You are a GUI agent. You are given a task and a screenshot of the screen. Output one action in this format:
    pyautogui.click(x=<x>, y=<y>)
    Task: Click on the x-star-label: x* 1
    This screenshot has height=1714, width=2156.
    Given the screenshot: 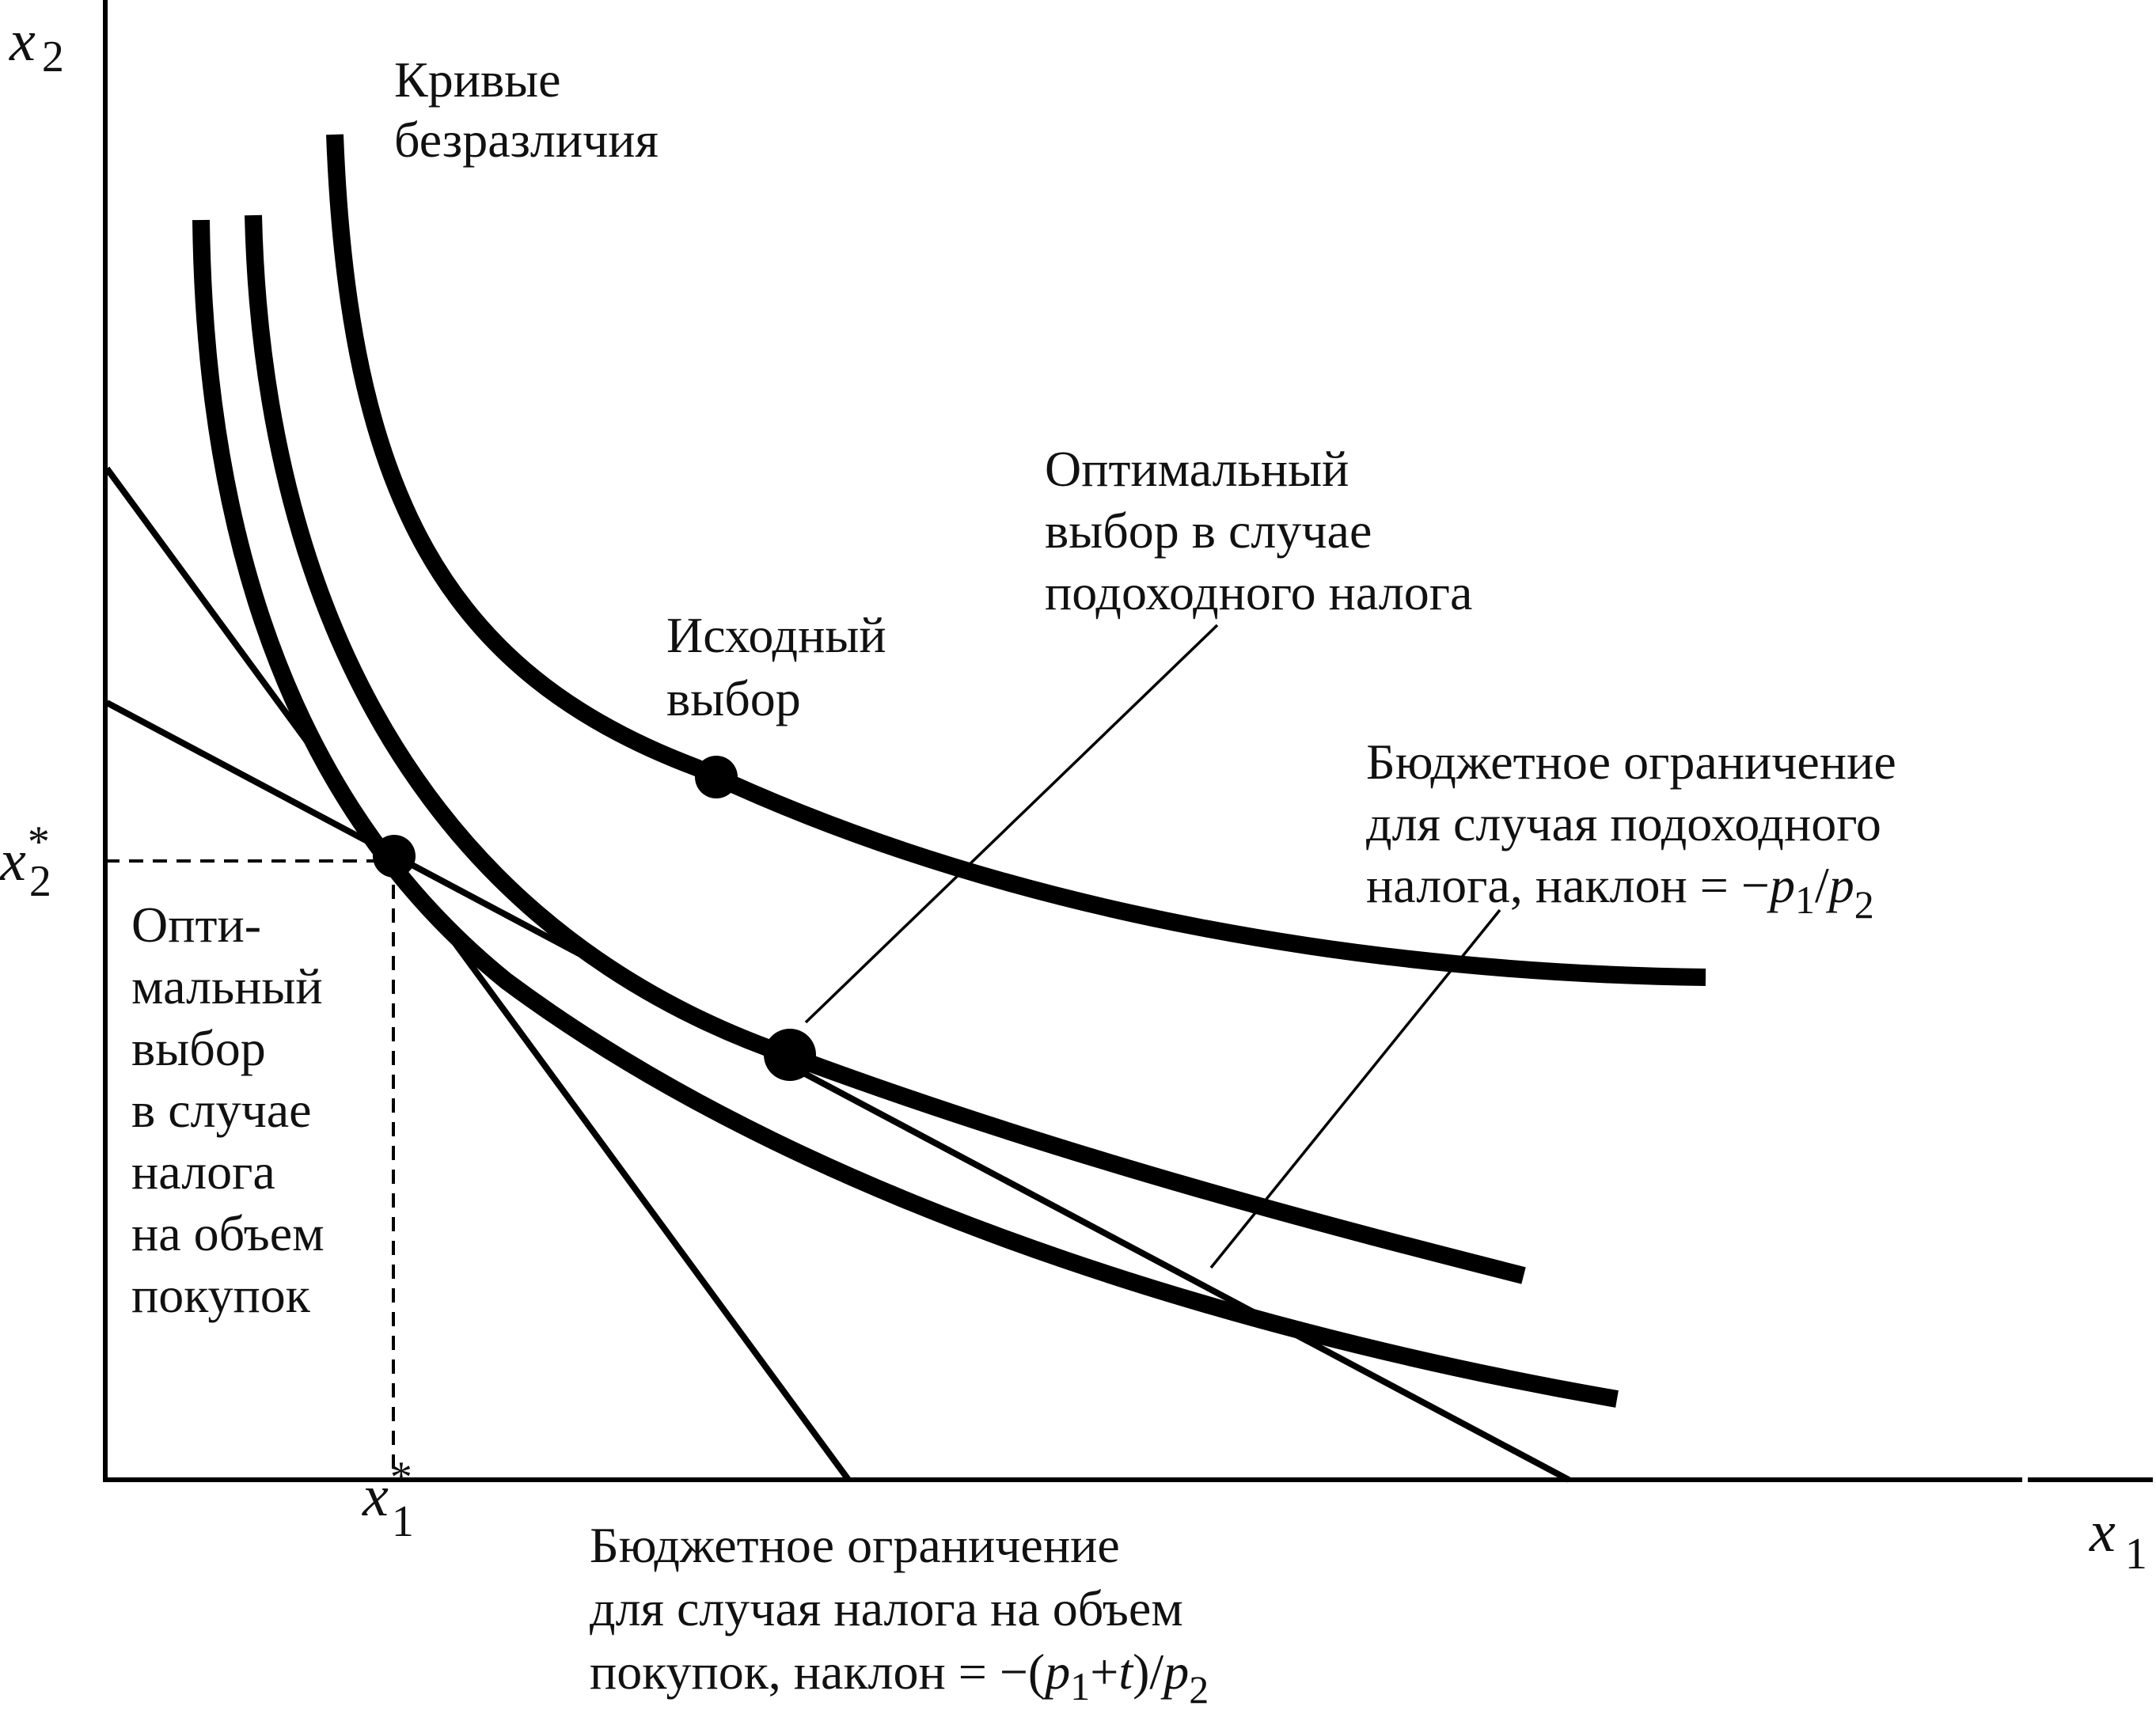 What is the action you would take?
    pyautogui.click(x=388, y=1499)
    